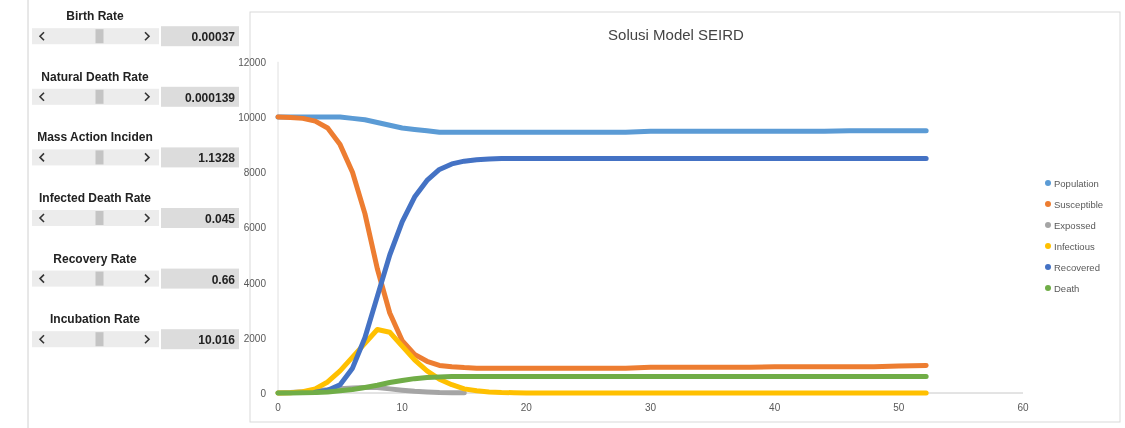  I want to click on chart-title: Solusi Model SEIRD, so click(676, 34).